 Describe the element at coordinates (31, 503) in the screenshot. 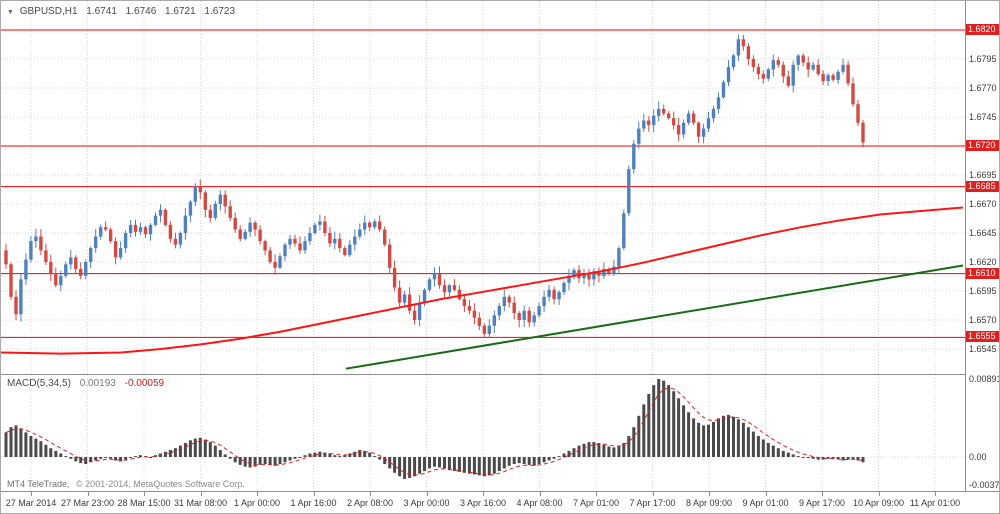

I see `time-label: 27 Mar 2014` at that location.